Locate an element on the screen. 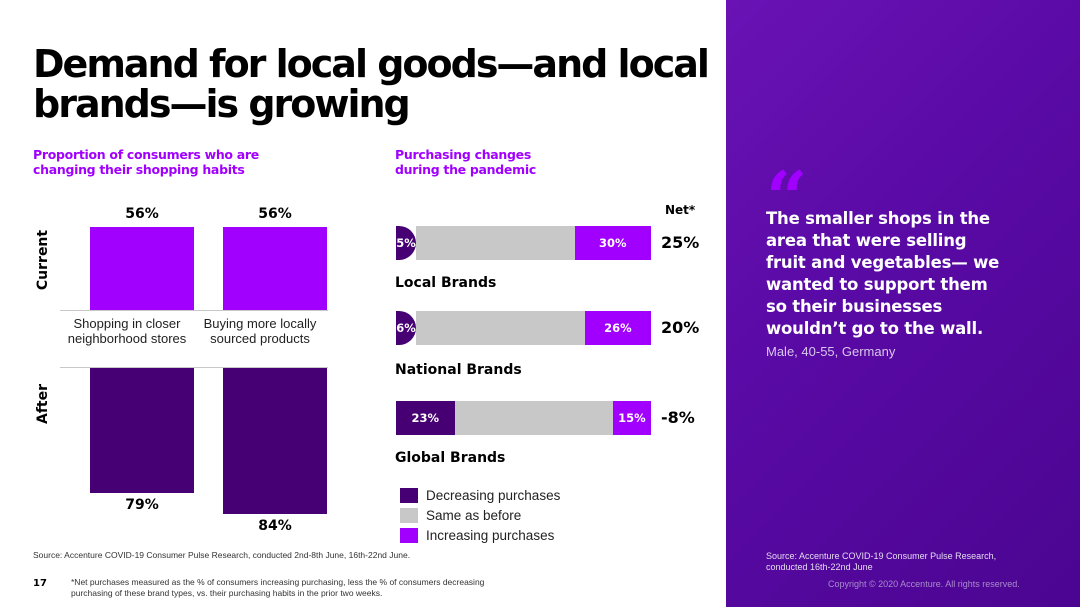 This screenshot has width=1080, height=607. brand-label-local: Local Brands is located at coordinates (446, 283).